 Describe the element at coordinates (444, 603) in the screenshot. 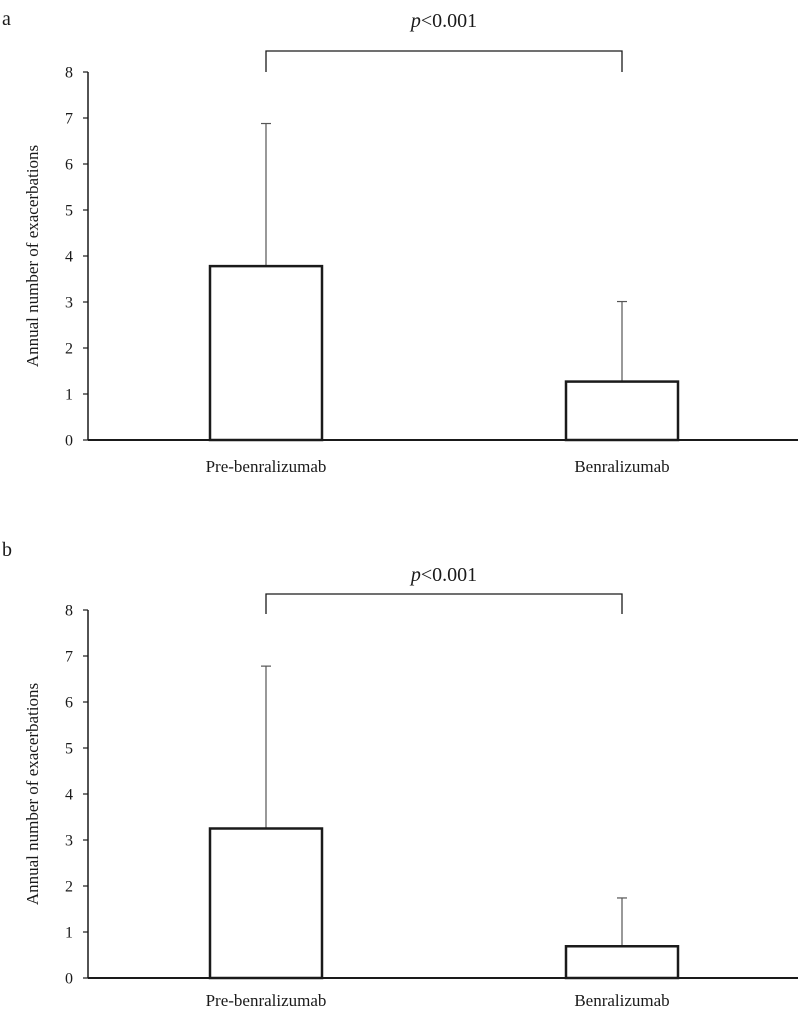

I see `panel-b-significance-bracket` at that location.